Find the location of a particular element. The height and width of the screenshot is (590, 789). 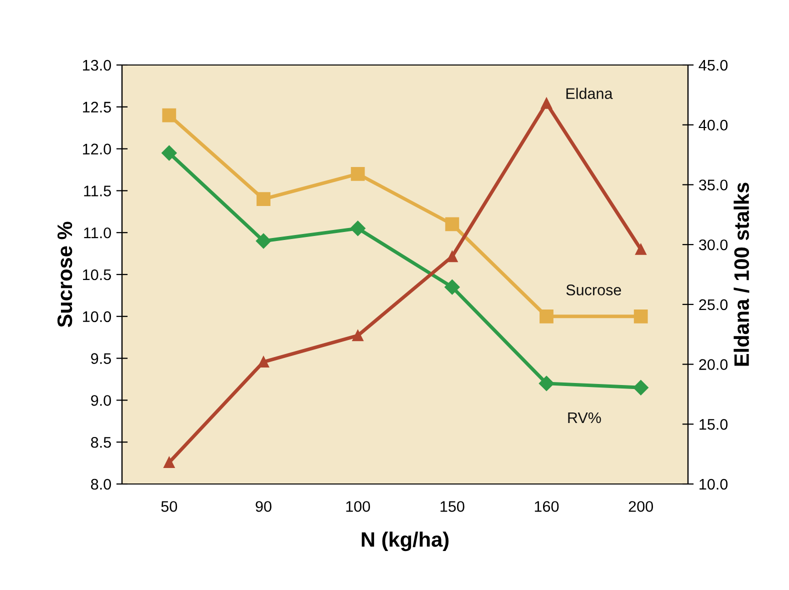

y2-tick-label: 15.0 is located at coordinates (714, 424).